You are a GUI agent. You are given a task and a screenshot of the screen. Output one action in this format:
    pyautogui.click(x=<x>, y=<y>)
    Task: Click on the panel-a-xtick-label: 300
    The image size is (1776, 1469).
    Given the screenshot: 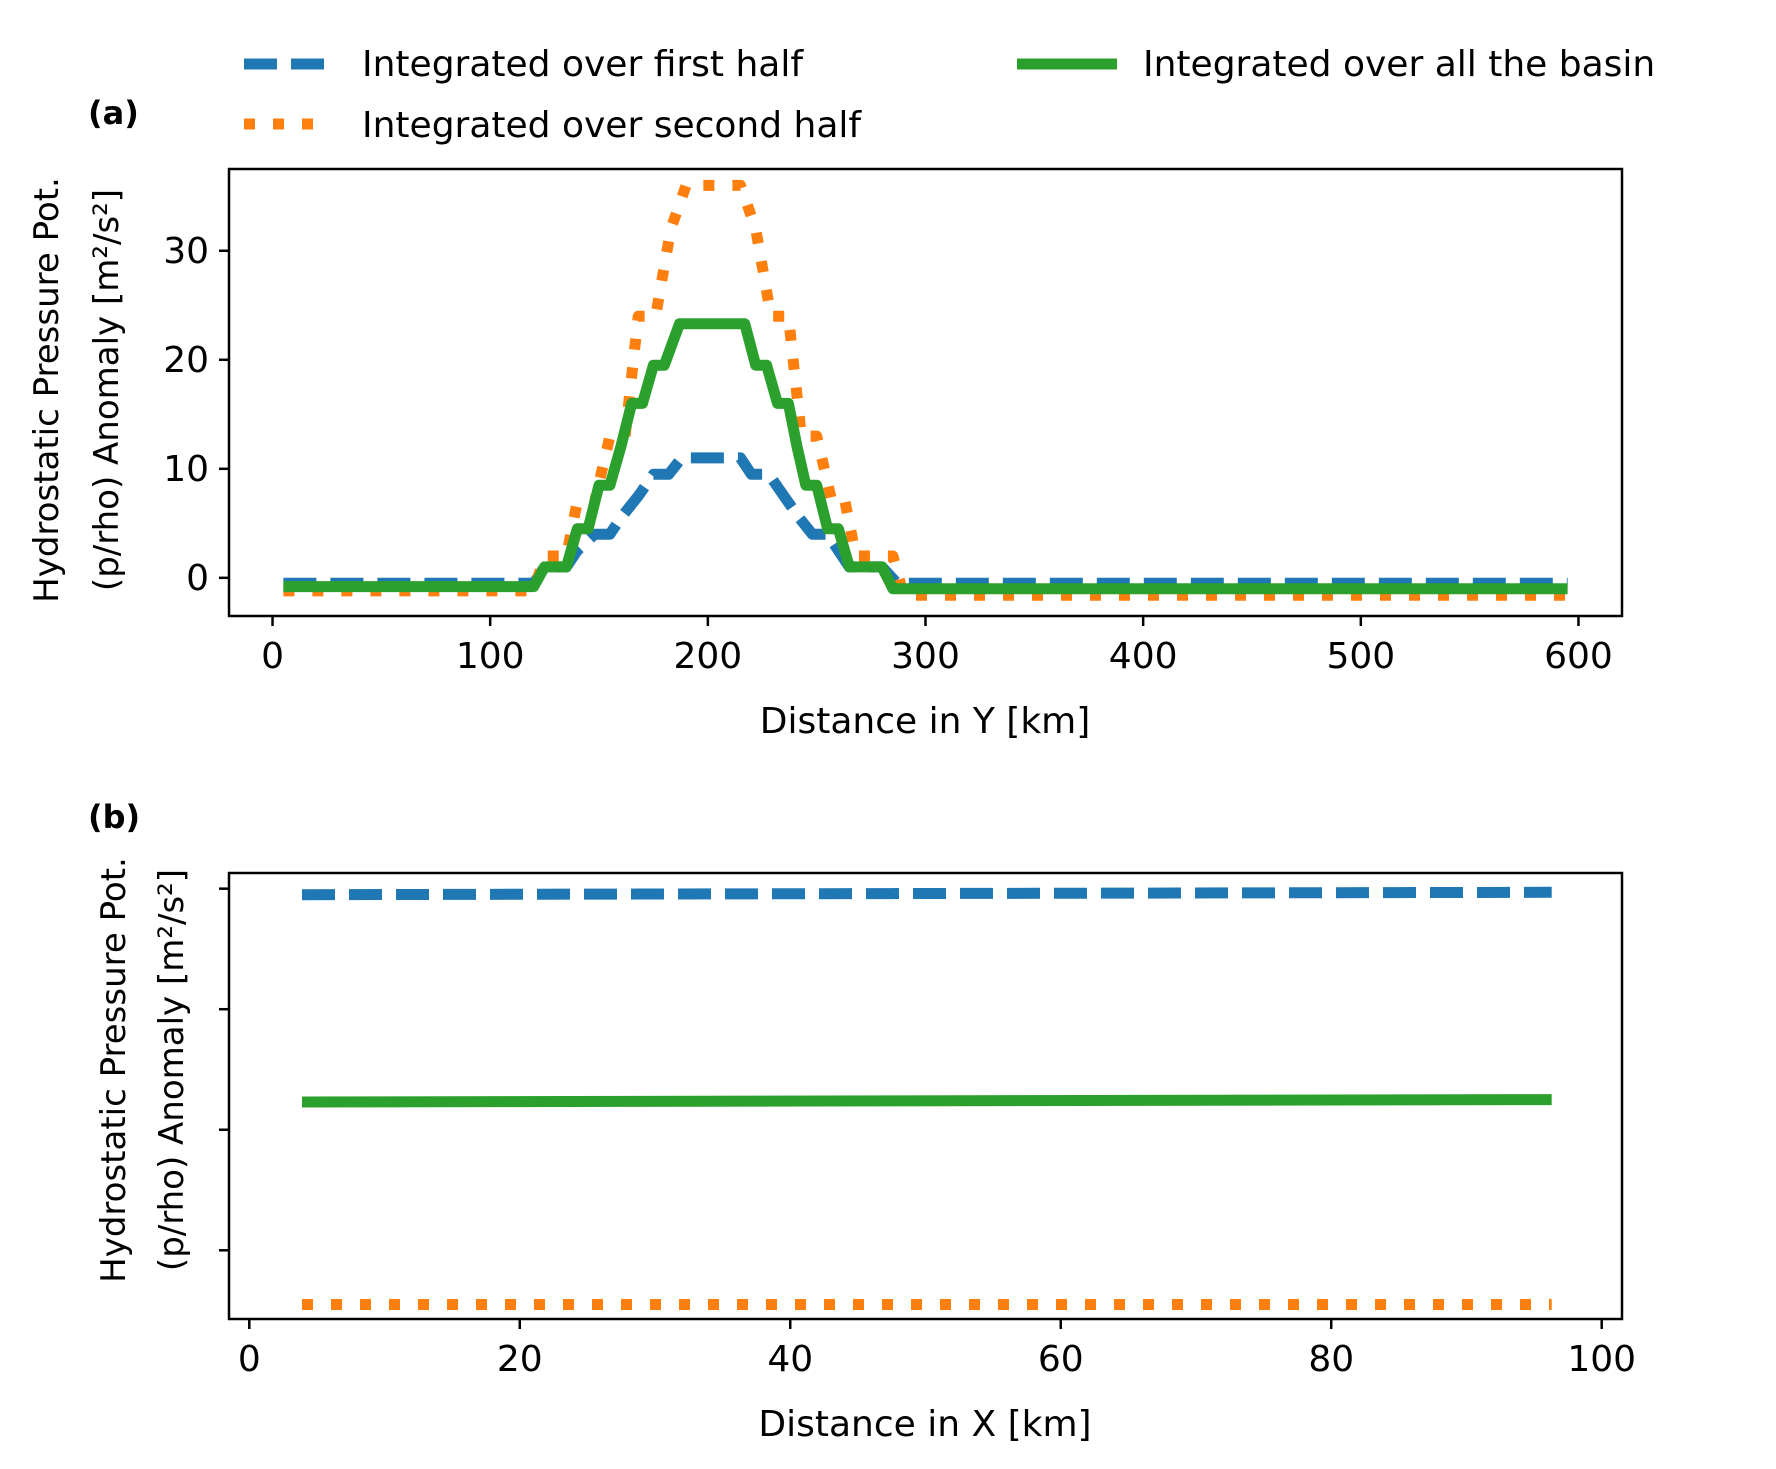 What is the action you would take?
    pyautogui.click(x=925, y=656)
    